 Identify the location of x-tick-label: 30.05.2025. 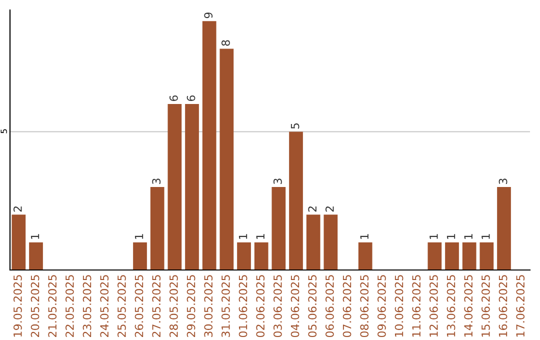
(208, 306).